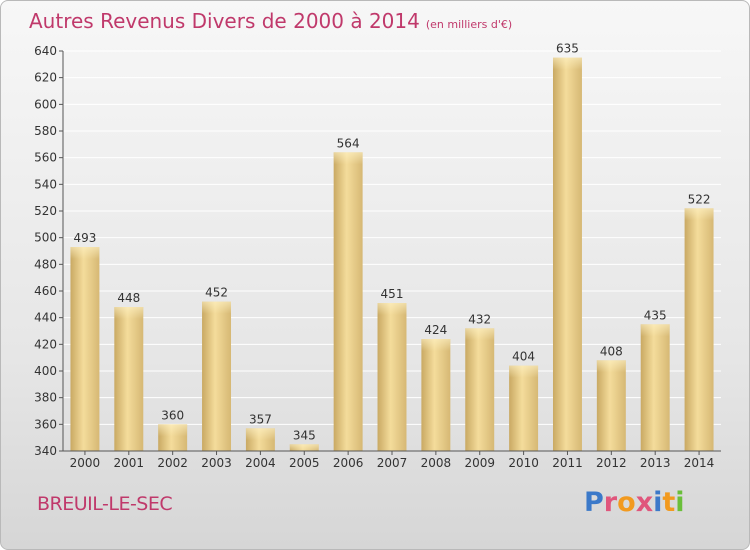 This screenshot has width=750, height=550. I want to click on y-tick-label: 580, so click(45, 131).